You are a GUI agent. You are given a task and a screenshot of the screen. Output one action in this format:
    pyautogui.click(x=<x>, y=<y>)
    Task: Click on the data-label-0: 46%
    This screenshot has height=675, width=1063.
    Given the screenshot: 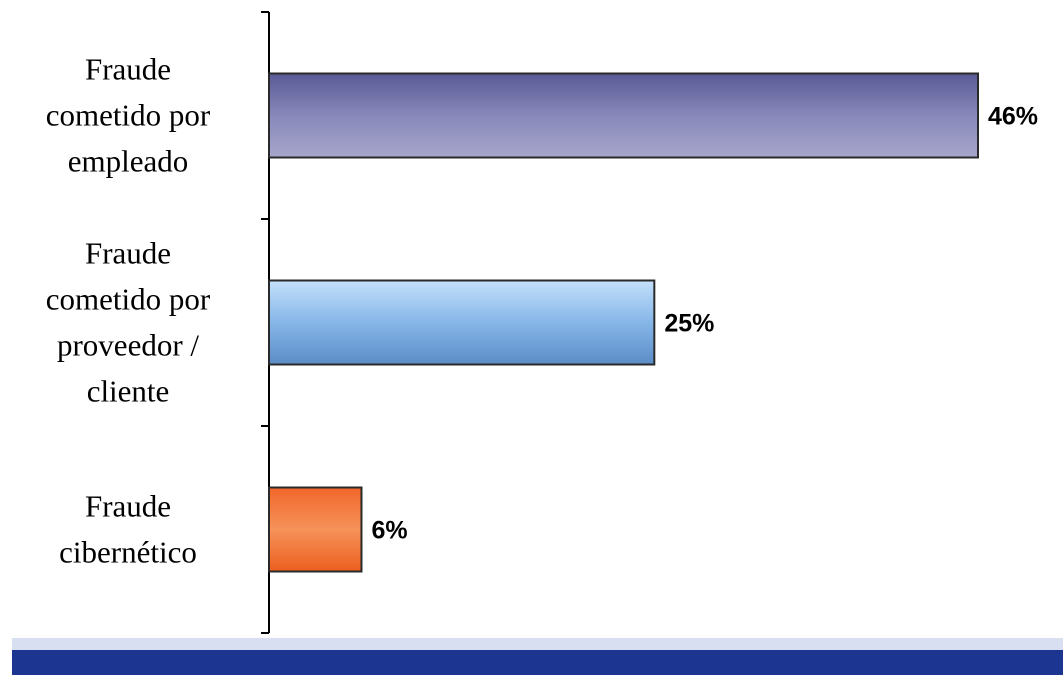 What is the action you would take?
    pyautogui.click(x=1013, y=117)
    